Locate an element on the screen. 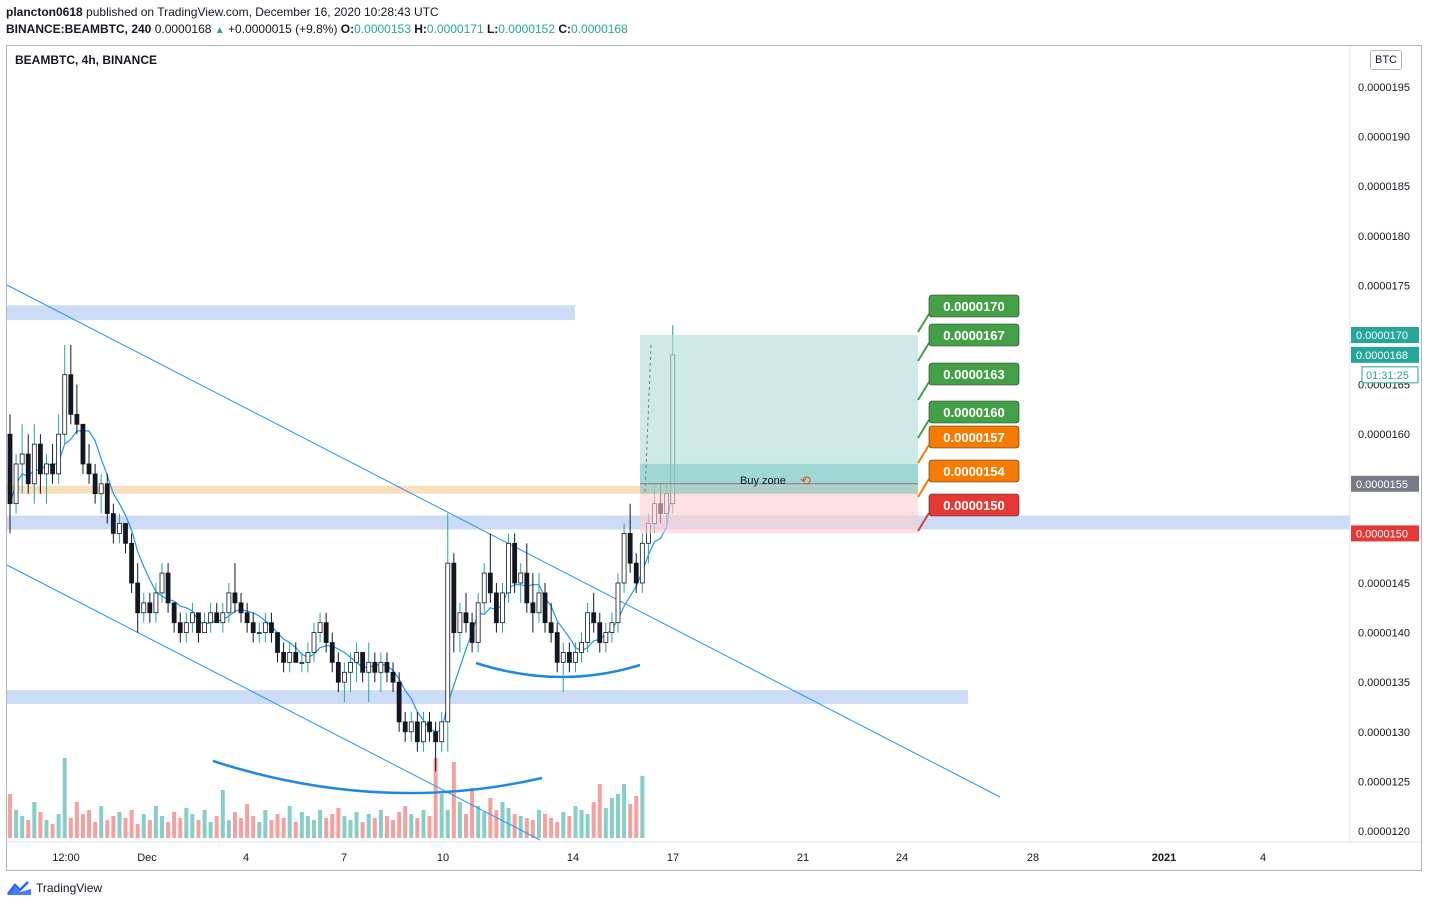 The width and height of the screenshot is (1429, 907). time-tick-label: Dec is located at coordinates (147, 858).